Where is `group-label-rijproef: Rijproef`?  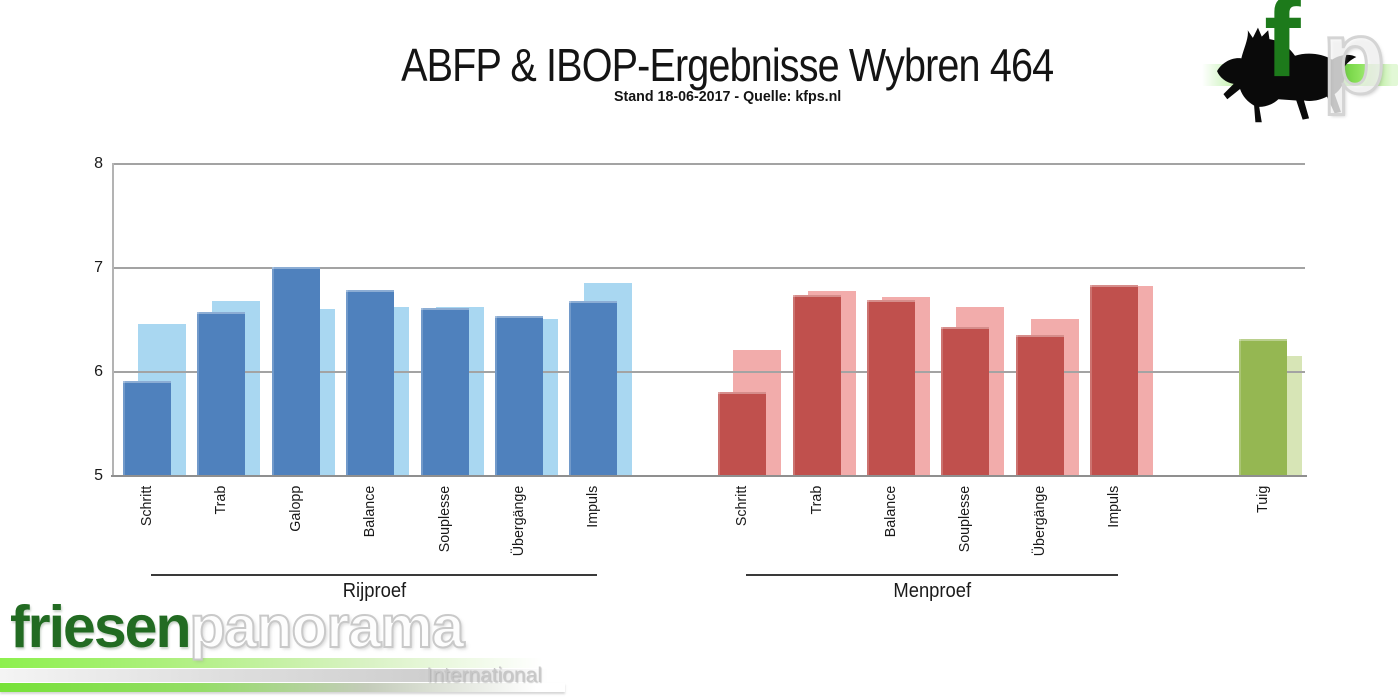
group-label-rijproef: Rijproef is located at coordinates (374, 591).